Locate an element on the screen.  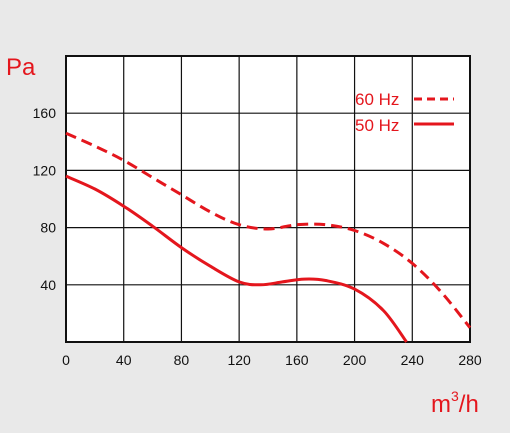
x-tick-label: 240 is located at coordinates (413, 360).